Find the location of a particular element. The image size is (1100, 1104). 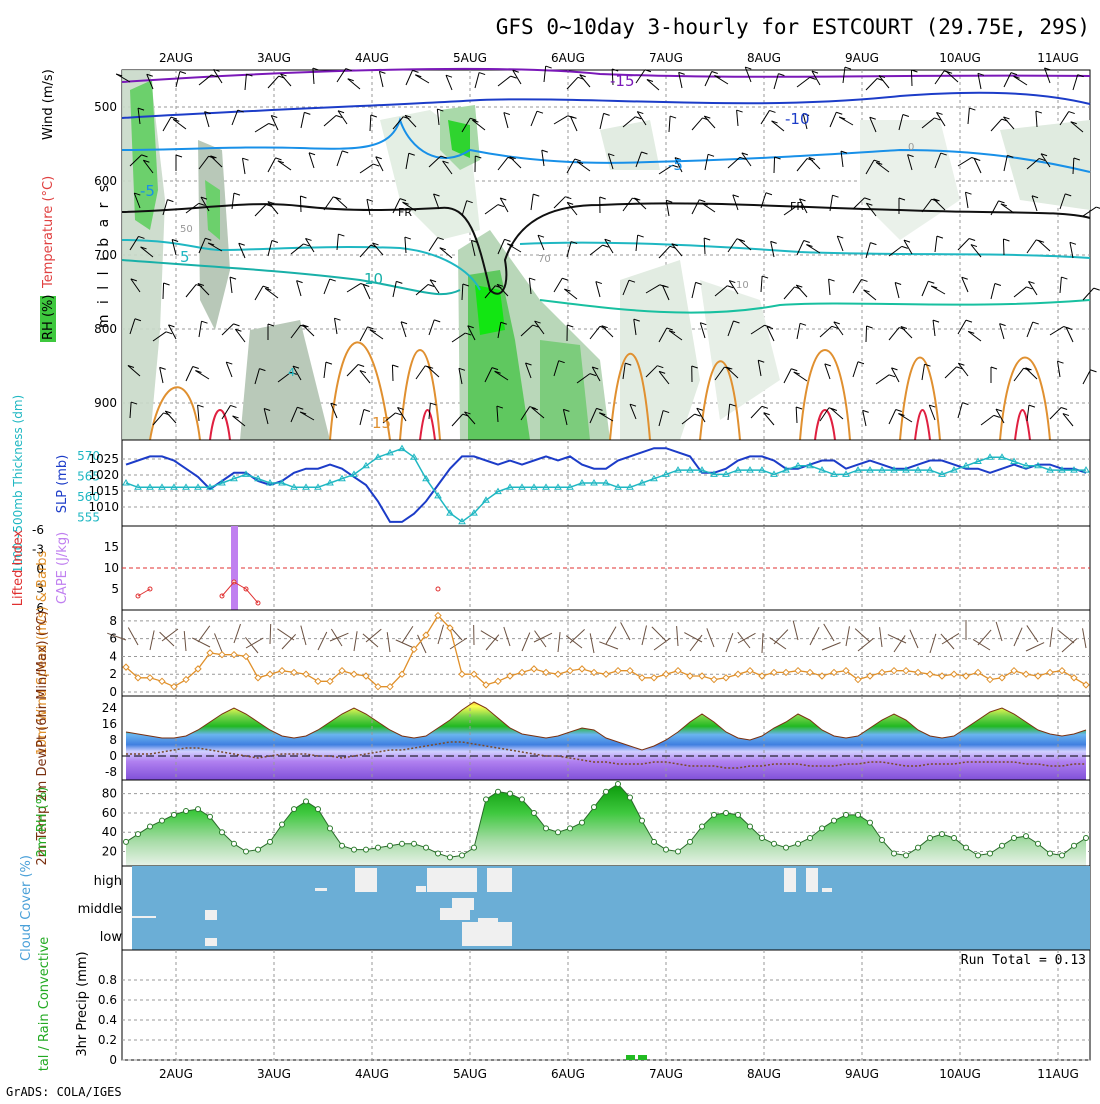

ylabel-wind: Wind (m/s) is located at coordinates (48, 104).